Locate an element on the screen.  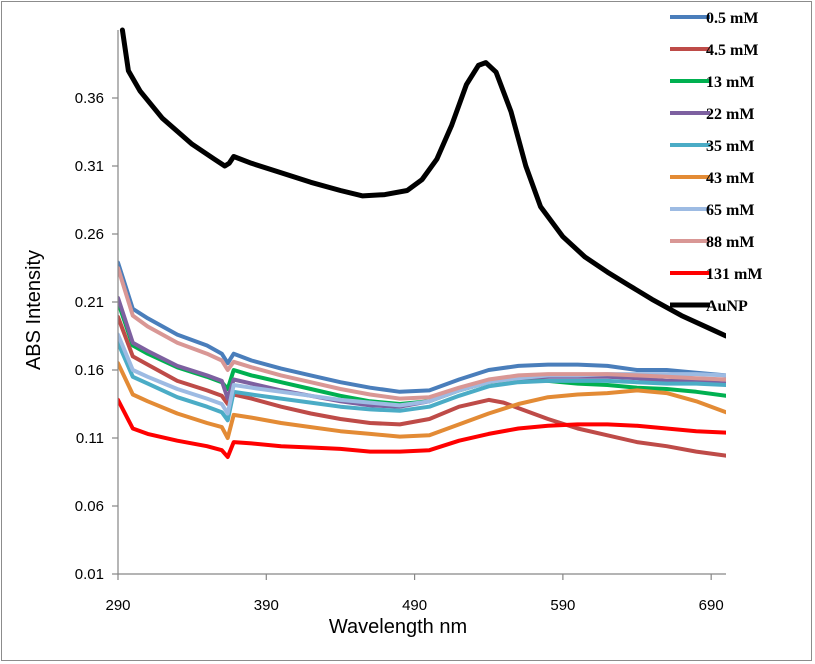
legend-label: 13 mM is located at coordinates (730, 82).